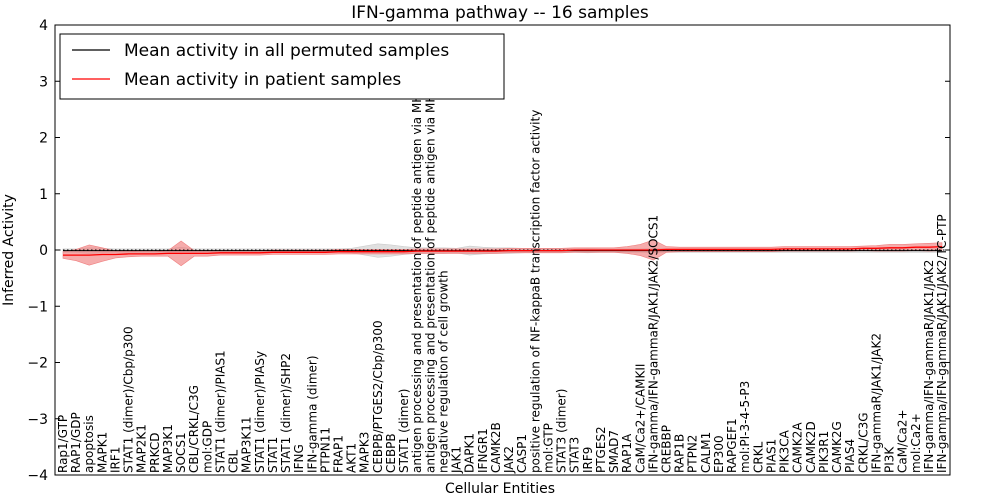 This screenshot has width=1000, height=500. What do you see at coordinates (181, 452) in the screenshot?
I see `x-tick-label: SOCS1` at bounding box center [181, 452].